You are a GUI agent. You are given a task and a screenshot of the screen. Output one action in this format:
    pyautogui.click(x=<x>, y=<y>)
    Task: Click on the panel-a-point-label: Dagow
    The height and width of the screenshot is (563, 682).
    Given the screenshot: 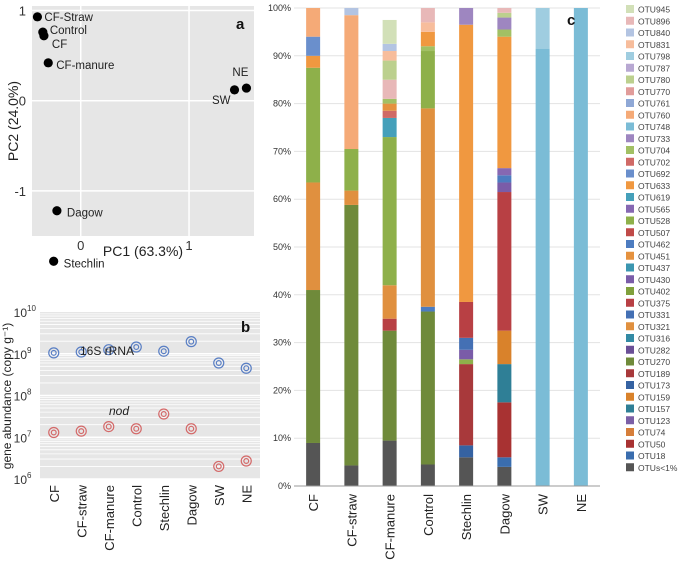 What is the action you would take?
    pyautogui.click(x=85, y=214)
    